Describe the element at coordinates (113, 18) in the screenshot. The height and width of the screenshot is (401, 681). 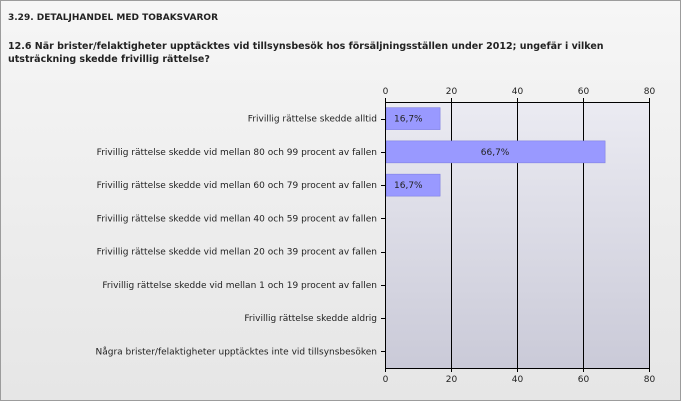
I see `section-title: 3.29. DETALJHANDEL MED TOBAKSVAROR` at that location.